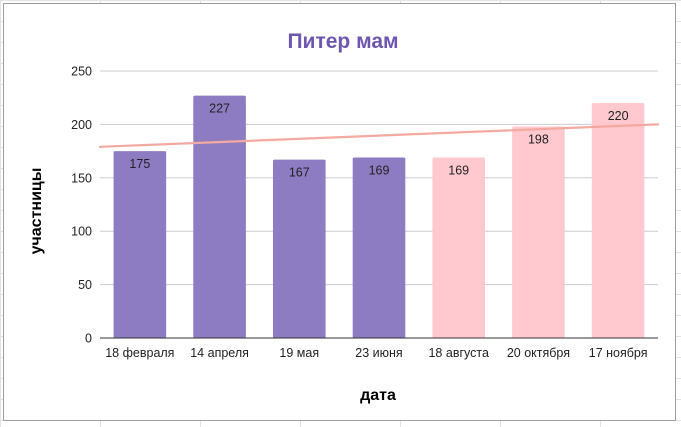  What do you see at coordinates (458, 353) in the screenshot?
I see `x-tick-label-4: 18 августа` at bounding box center [458, 353].